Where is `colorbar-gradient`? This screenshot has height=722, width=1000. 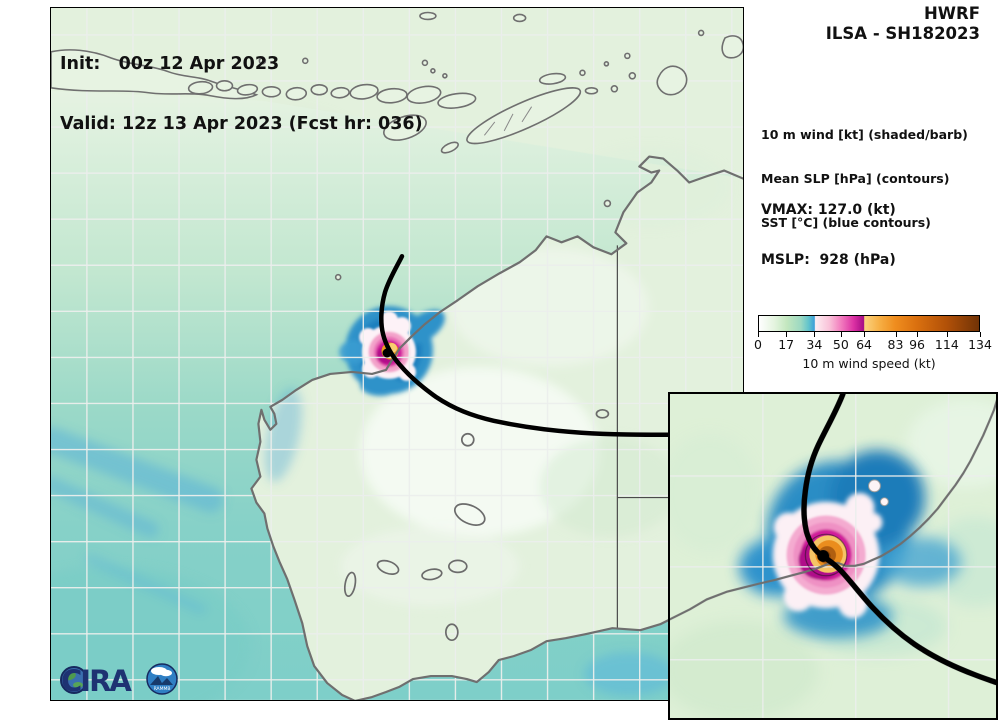 colorbar-gradient is located at coordinates (869, 323).